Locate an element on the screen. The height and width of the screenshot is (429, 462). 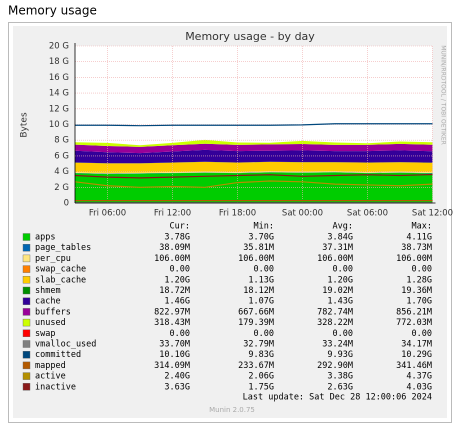
legend-stat: 4.11G is located at coordinates (419, 238).